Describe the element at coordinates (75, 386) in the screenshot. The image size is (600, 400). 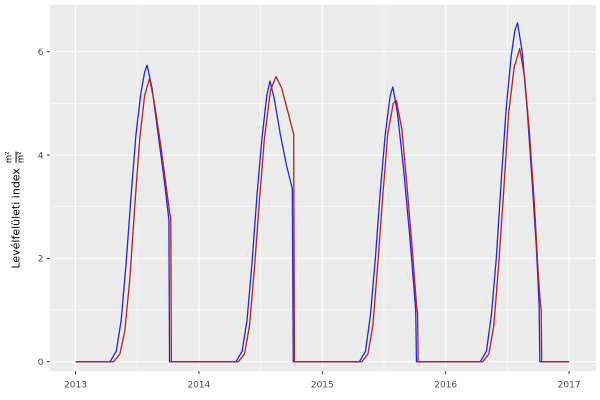
I see `x-tick-label: 2013` at that location.